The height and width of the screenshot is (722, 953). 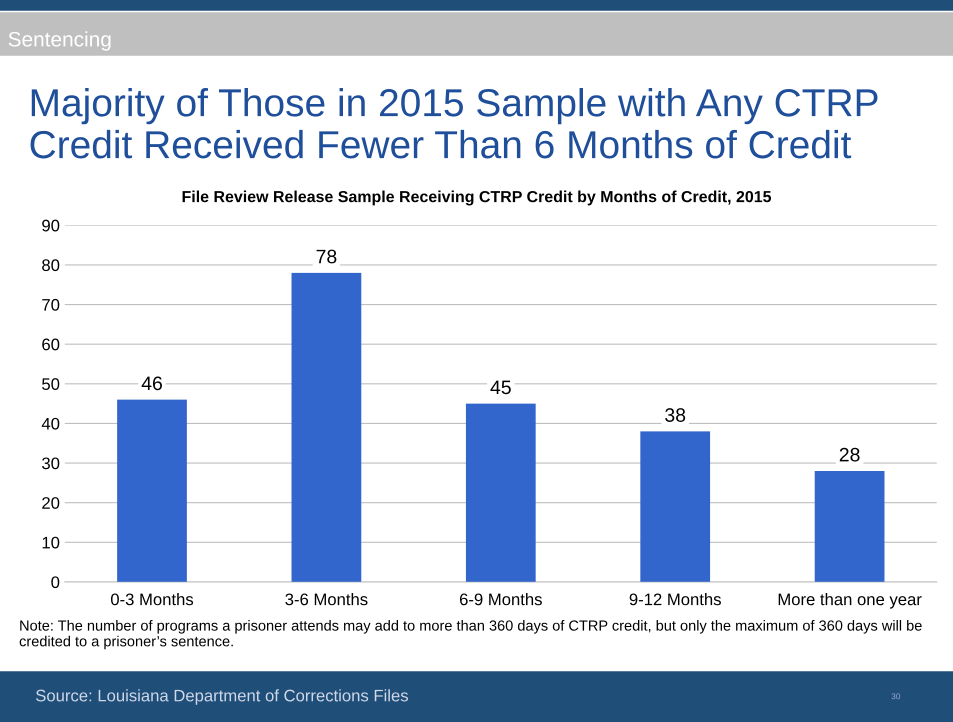 I want to click on y-tick-label: 60, so click(x=51, y=344).